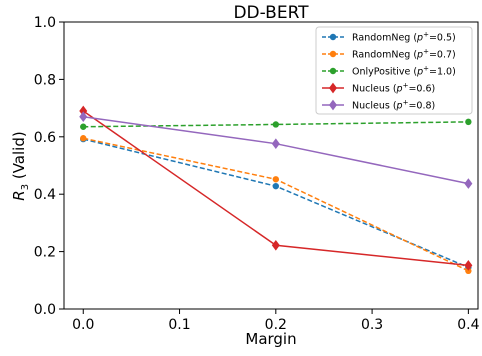 This screenshot has width=482, height=356. What do you see at coordinates (45, 253) in the screenshot?
I see `y-tick-label: 0.2` at bounding box center [45, 253].